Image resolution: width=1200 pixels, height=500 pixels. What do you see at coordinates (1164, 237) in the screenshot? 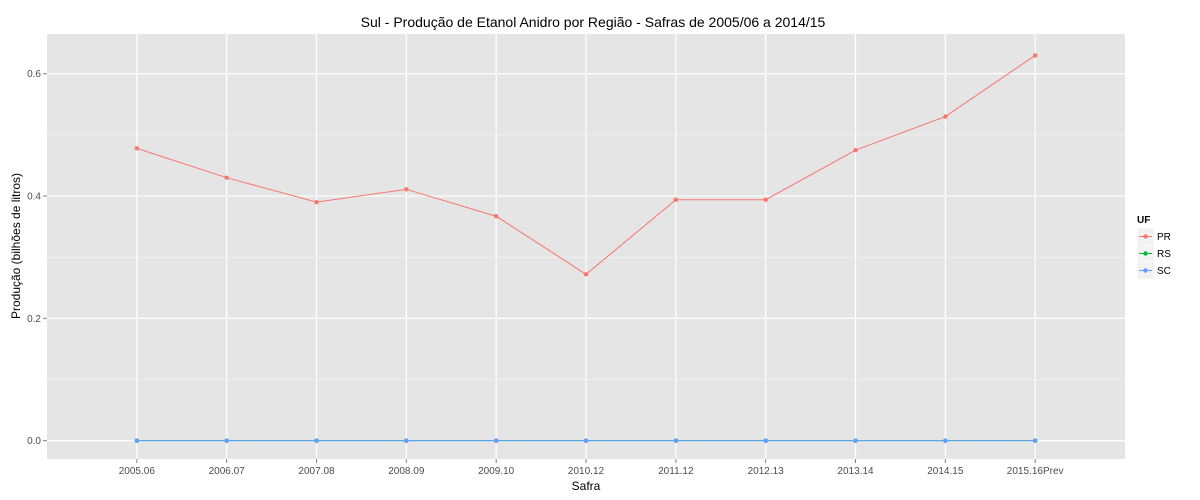
I see `legend-label-pr: PR` at bounding box center [1164, 237].